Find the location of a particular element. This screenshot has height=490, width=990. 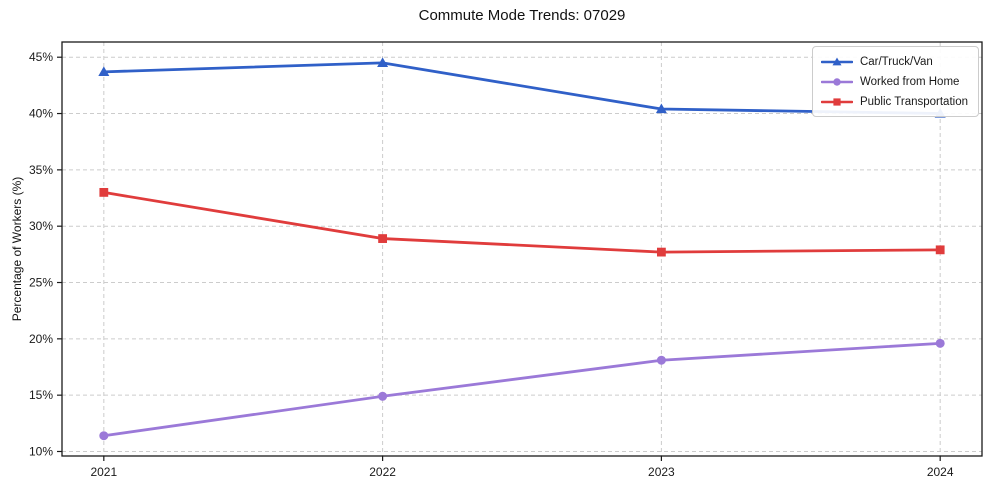

legend-line-square-icon is located at coordinates (836, 101).